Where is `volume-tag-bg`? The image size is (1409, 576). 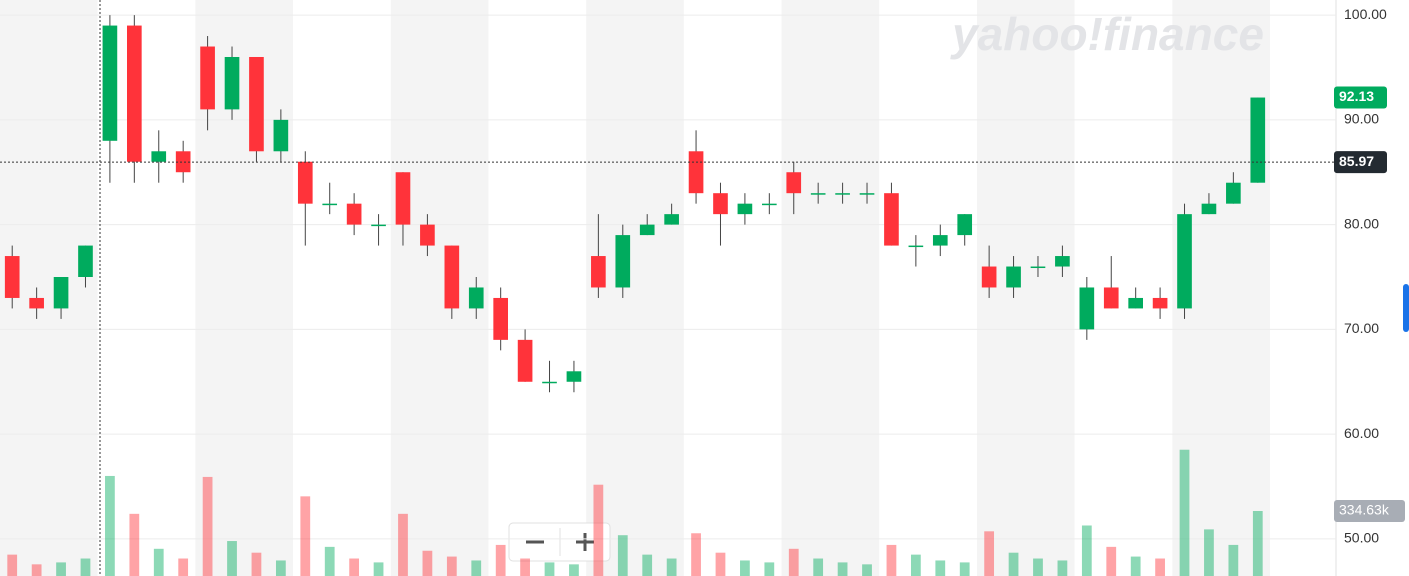 volume-tag-bg is located at coordinates (1369, 510).